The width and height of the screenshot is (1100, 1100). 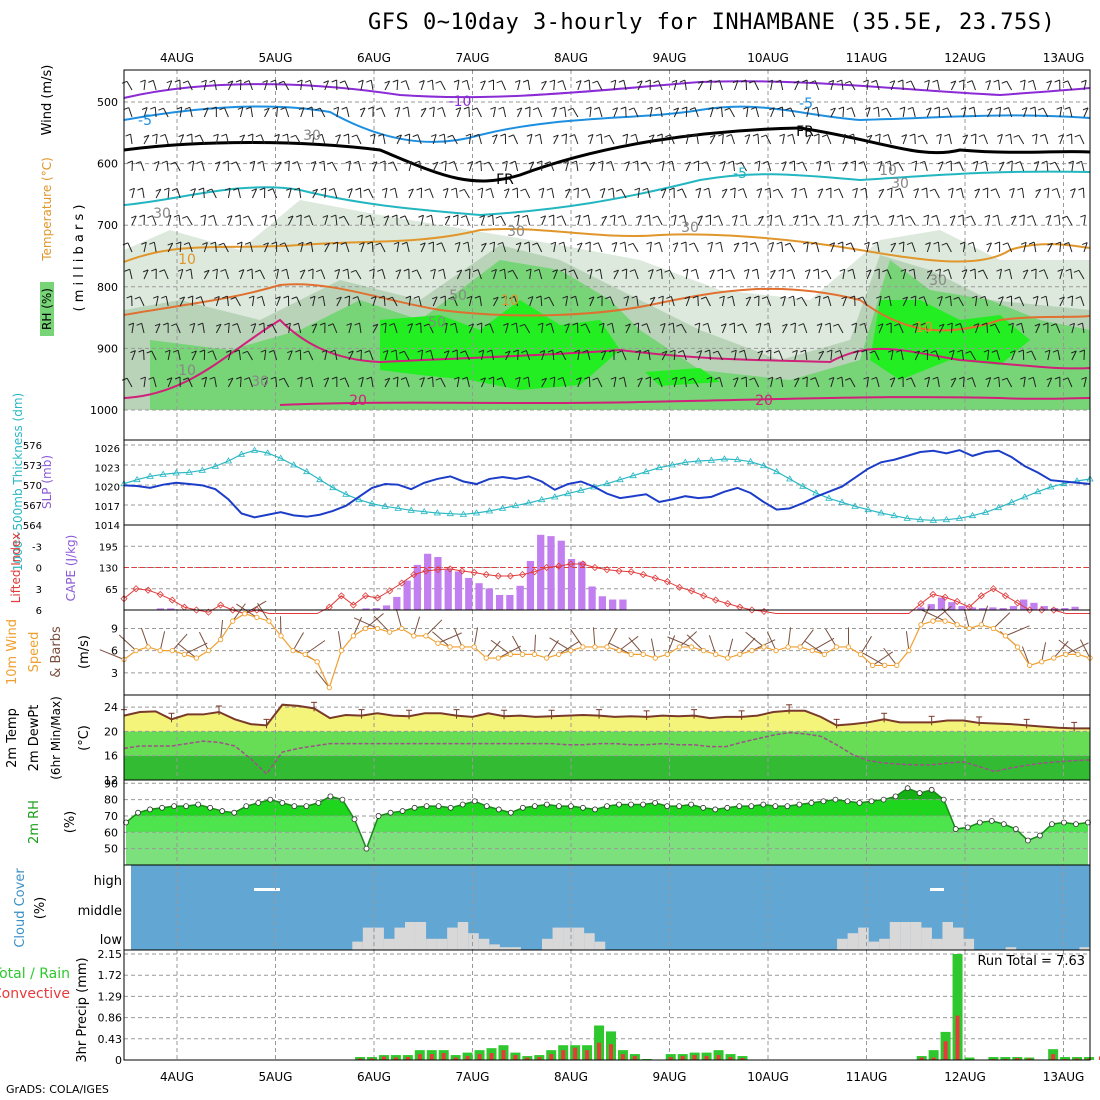 I want to click on precip-total-bar, so click(x=742, y=1058).